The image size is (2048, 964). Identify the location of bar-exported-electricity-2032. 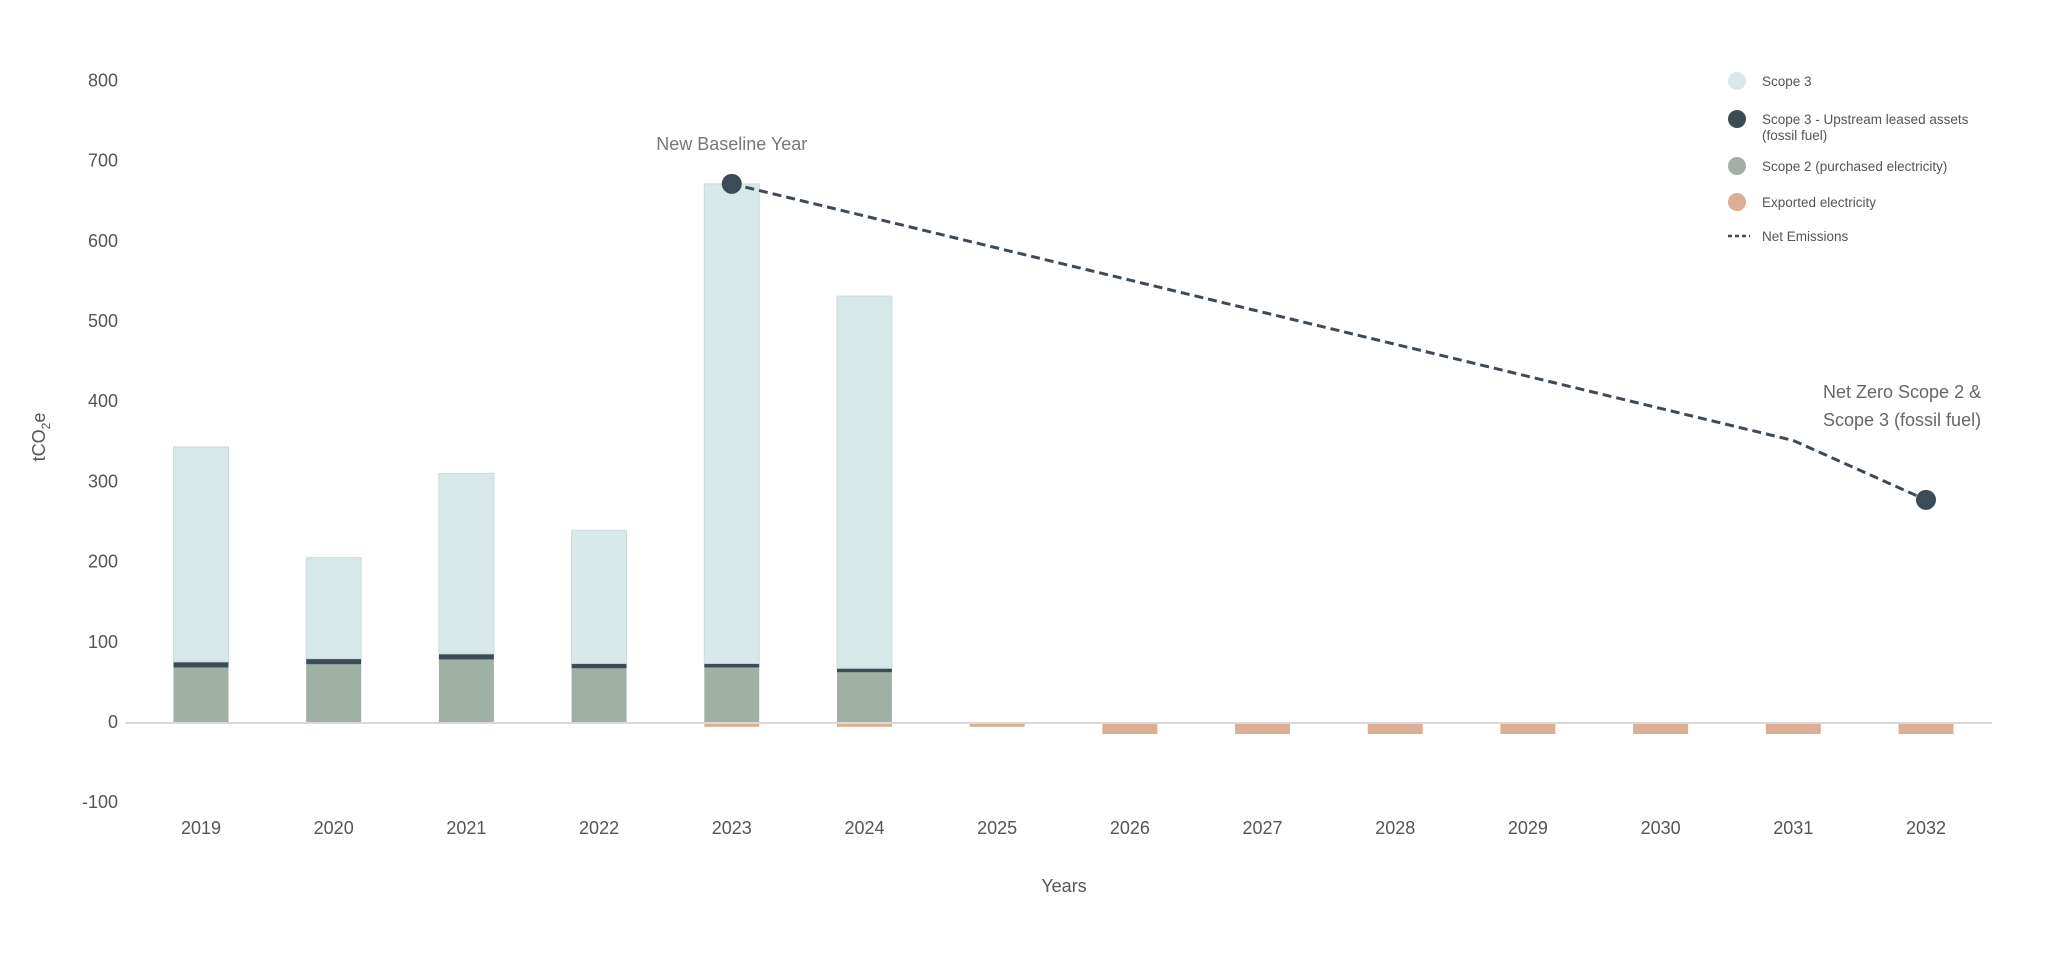
(1926, 728).